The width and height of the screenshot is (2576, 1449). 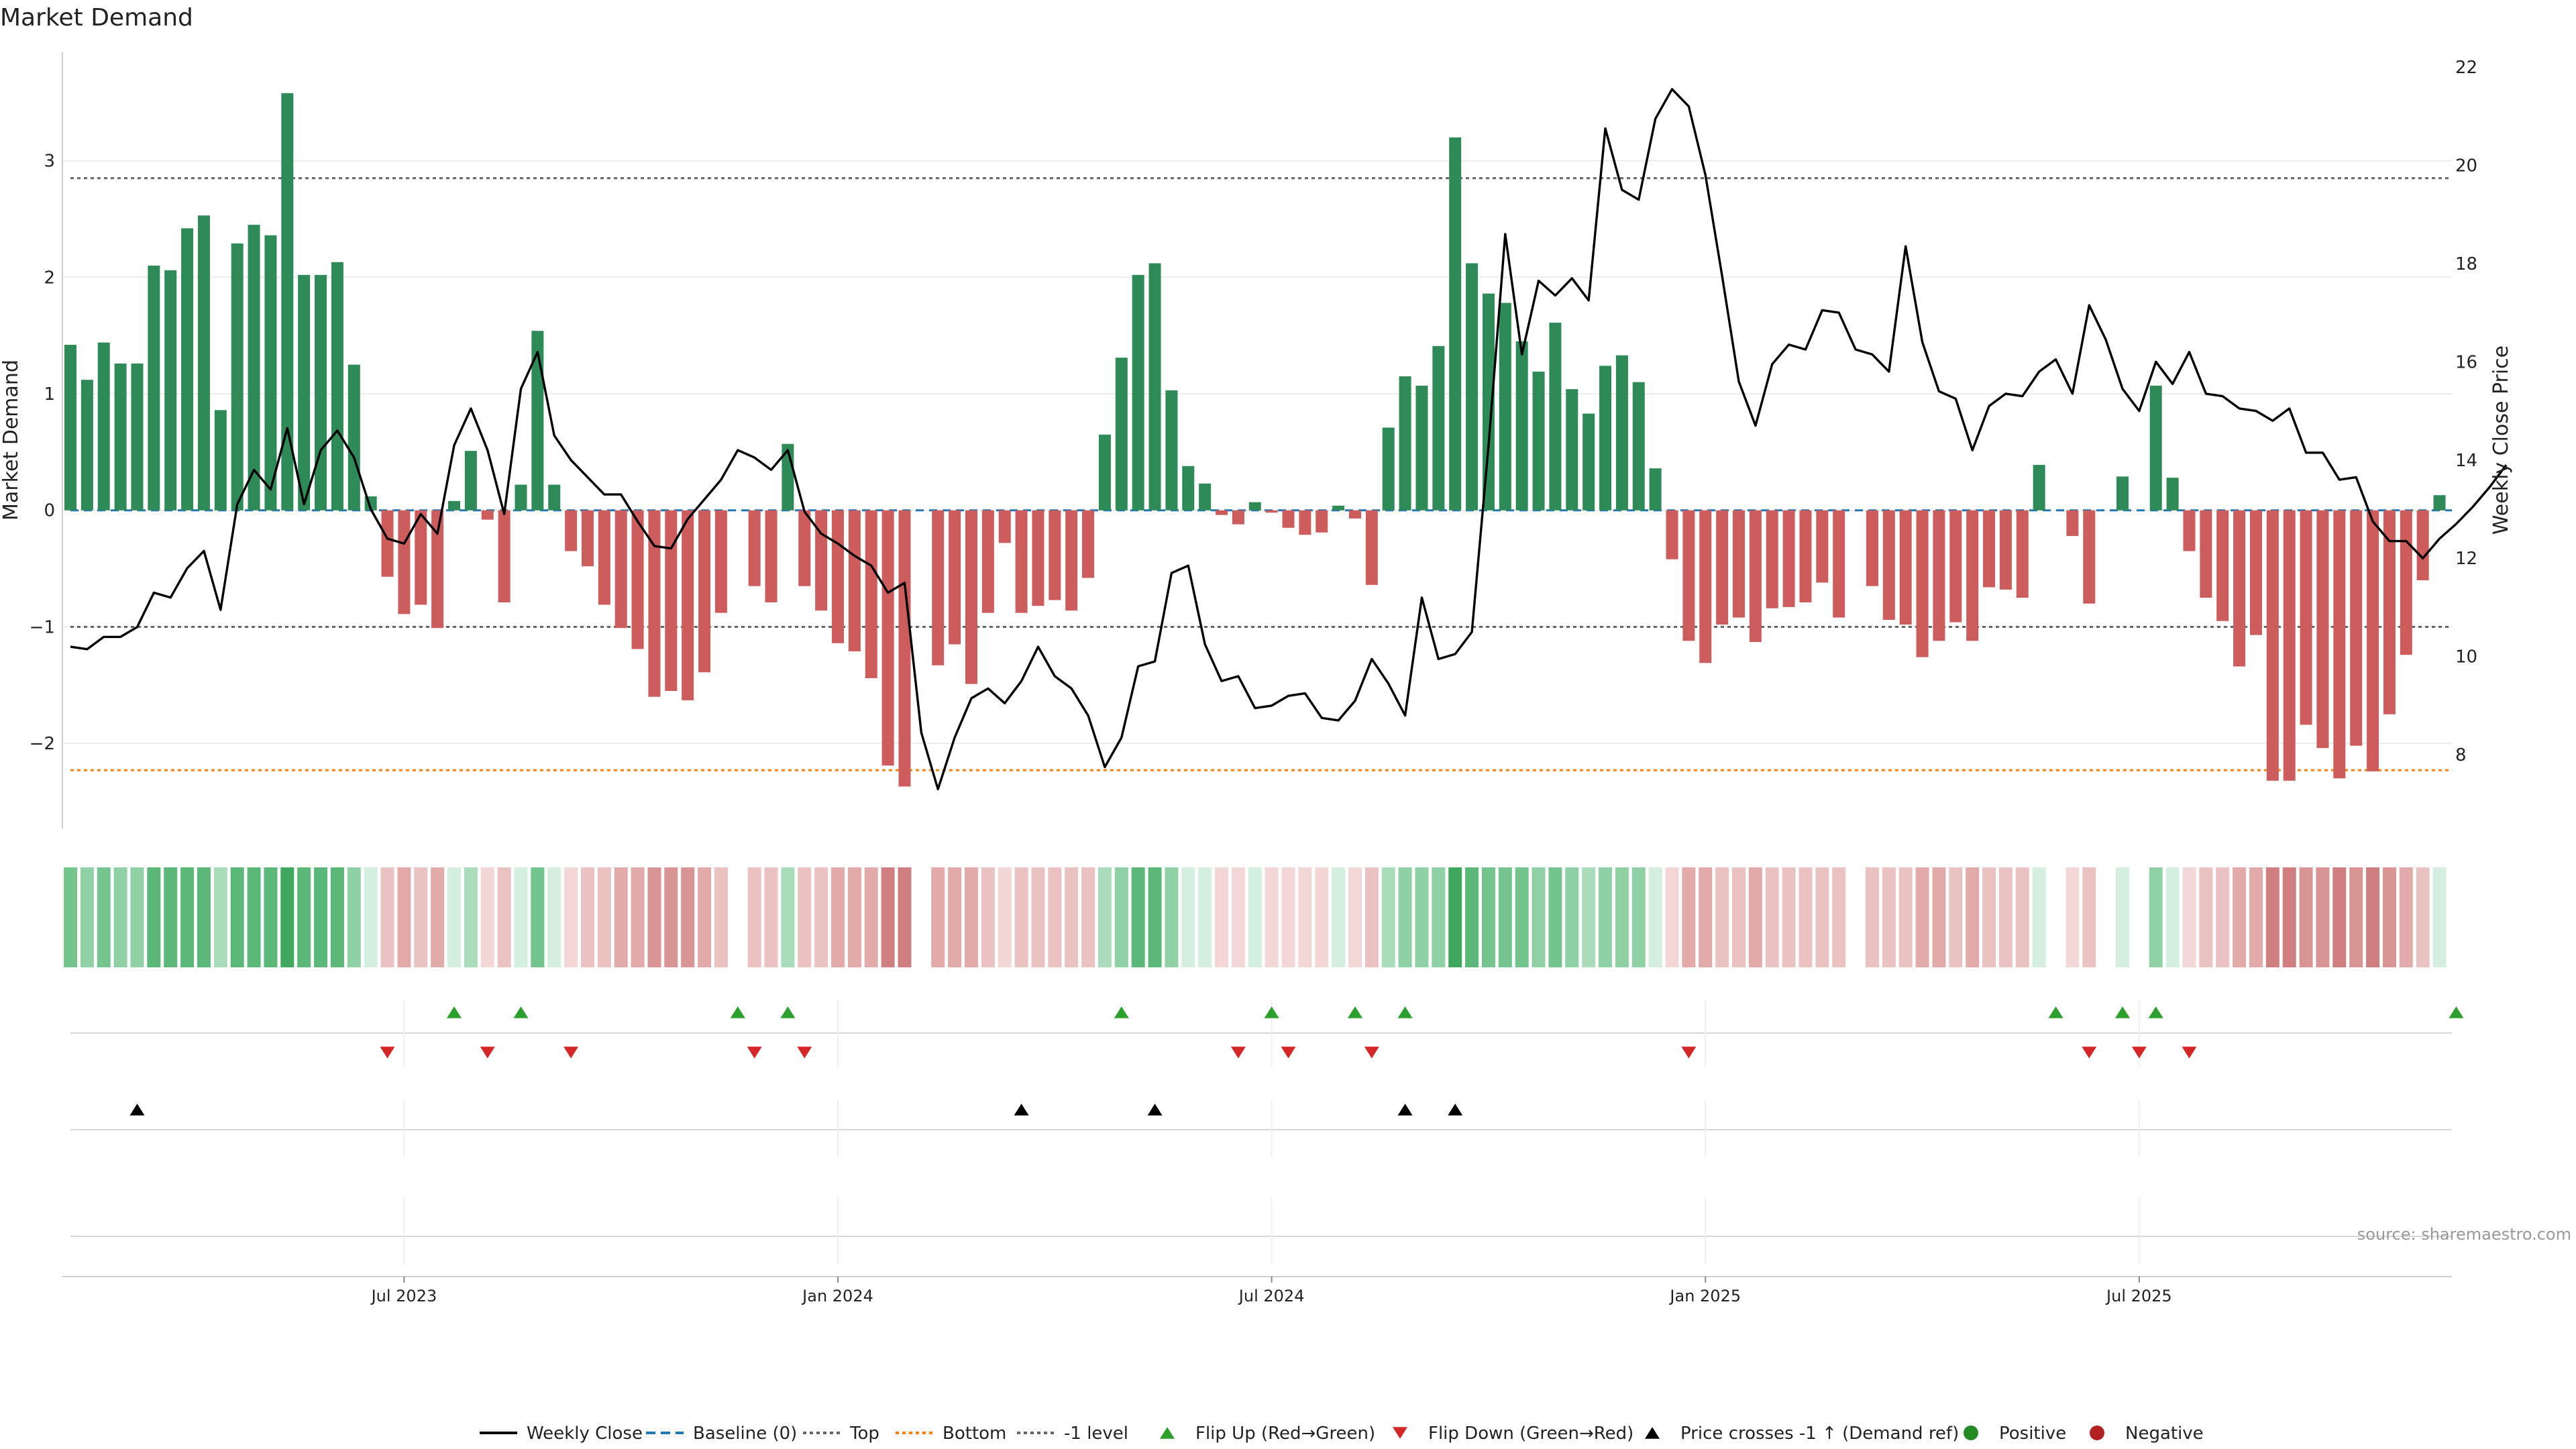 What do you see at coordinates (2466, 68) in the screenshot?
I see `y-tick-label-right: 22` at bounding box center [2466, 68].